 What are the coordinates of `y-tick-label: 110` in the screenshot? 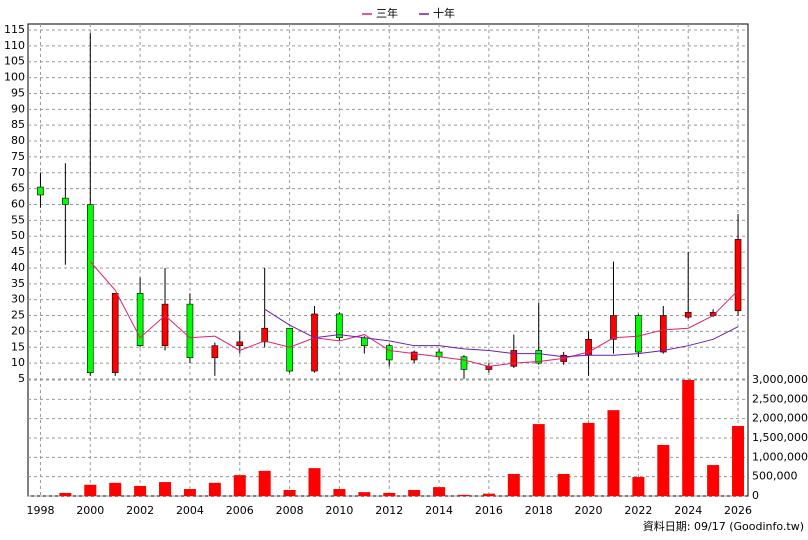 It's located at (14, 45).